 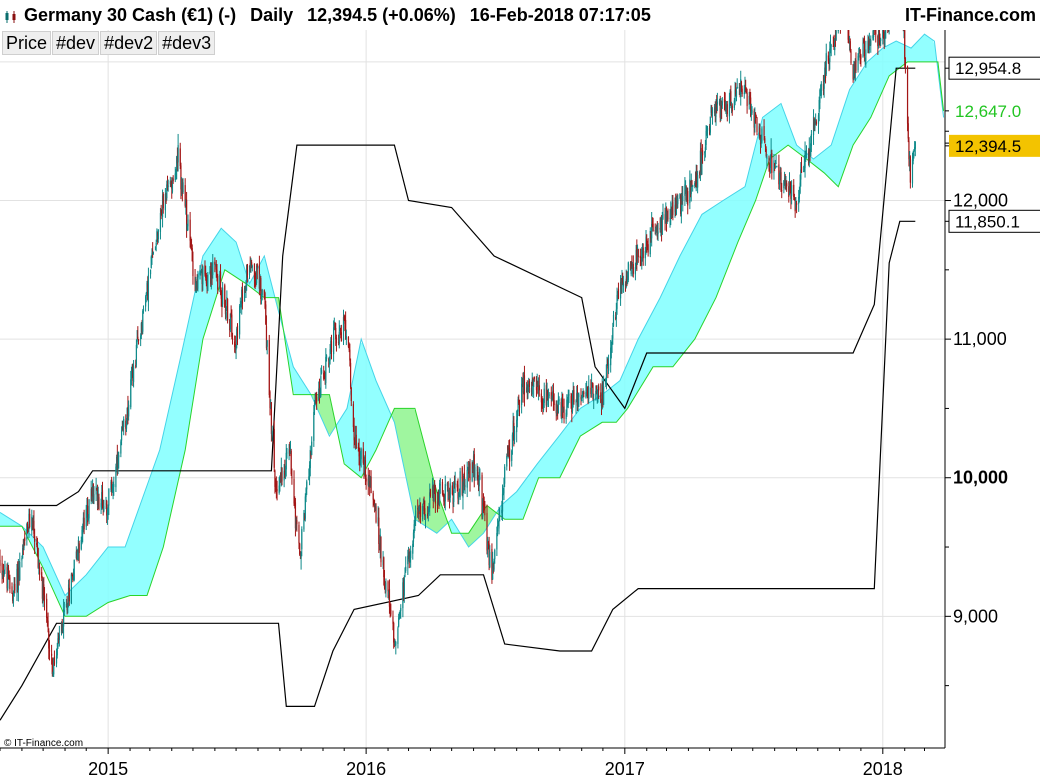 I want to click on tab-dev: #dev, so click(x=76, y=43).